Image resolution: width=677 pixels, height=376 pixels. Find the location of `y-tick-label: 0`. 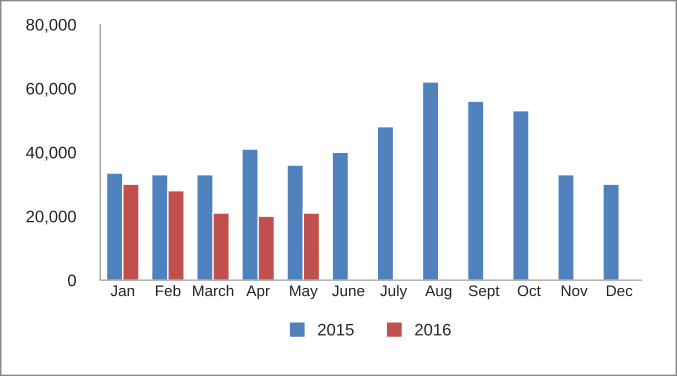

y-tick-label: 0 is located at coordinates (72, 280).